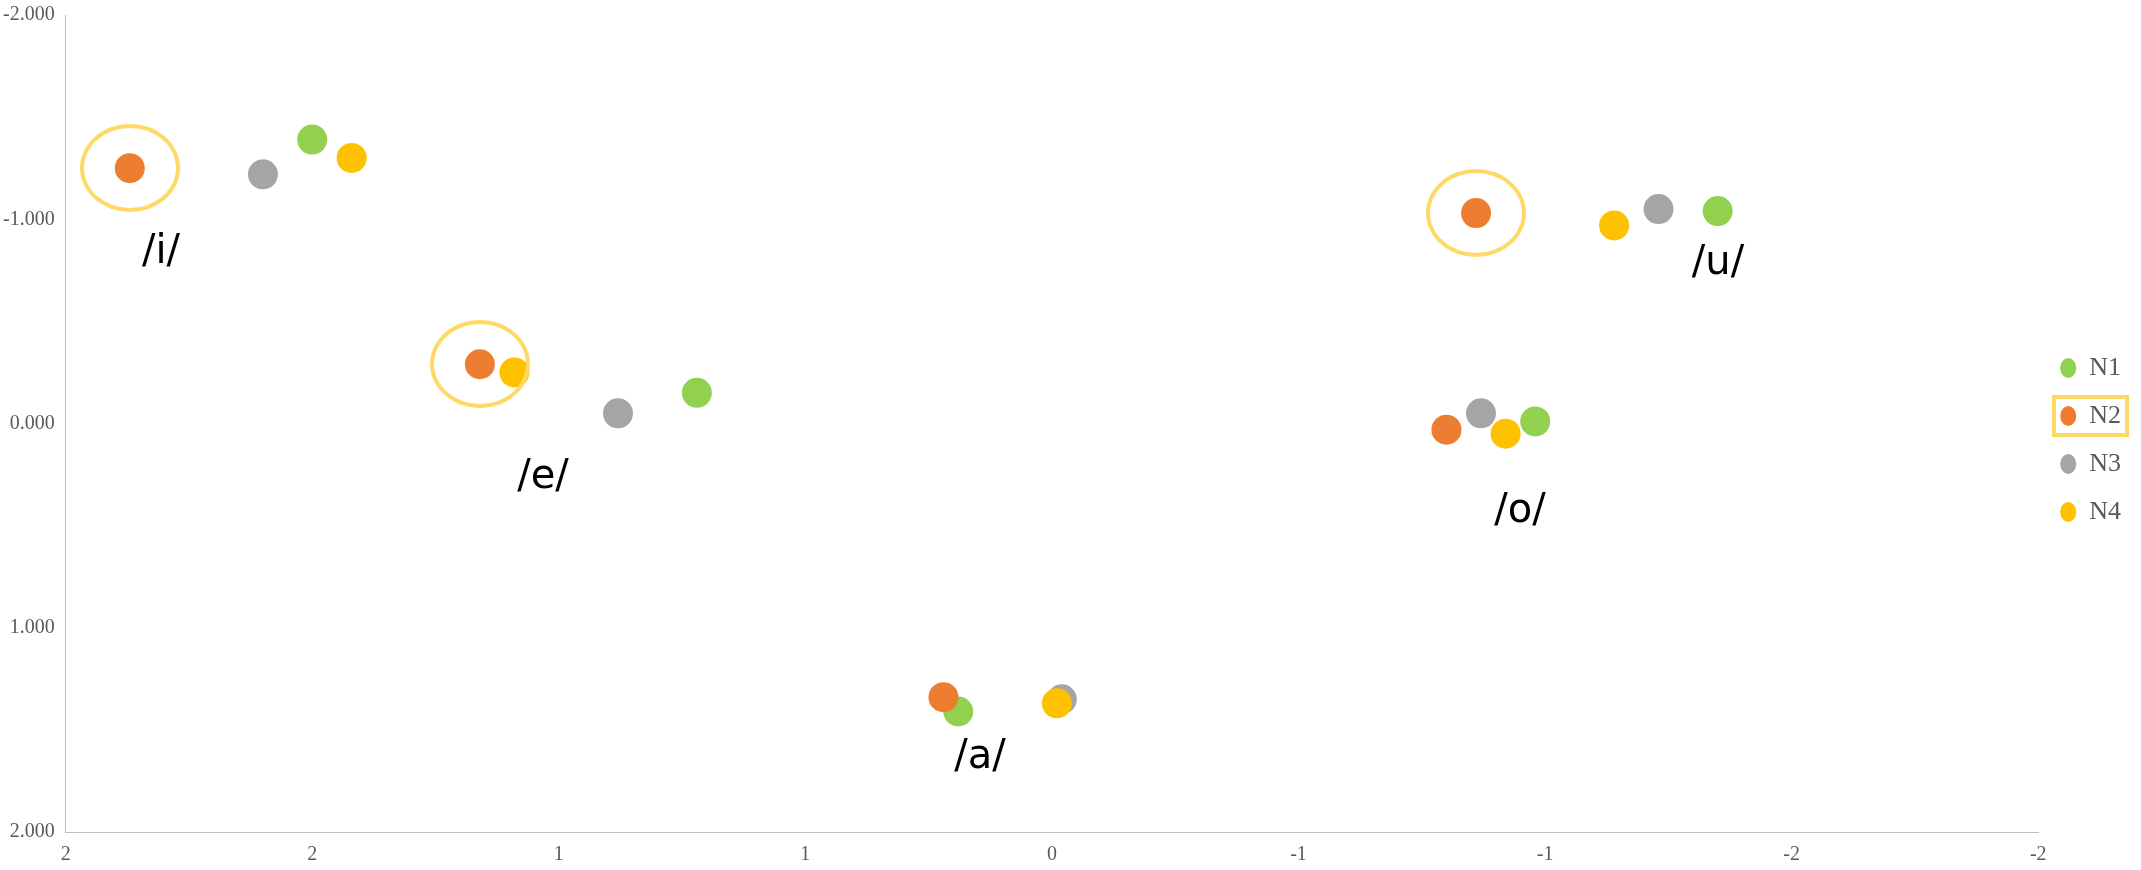 Image resolution: width=2141 pixels, height=870 pixels. Describe the element at coordinates (28, 13) in the screenshot. I see `y-tick-label: -2.000` at that location.